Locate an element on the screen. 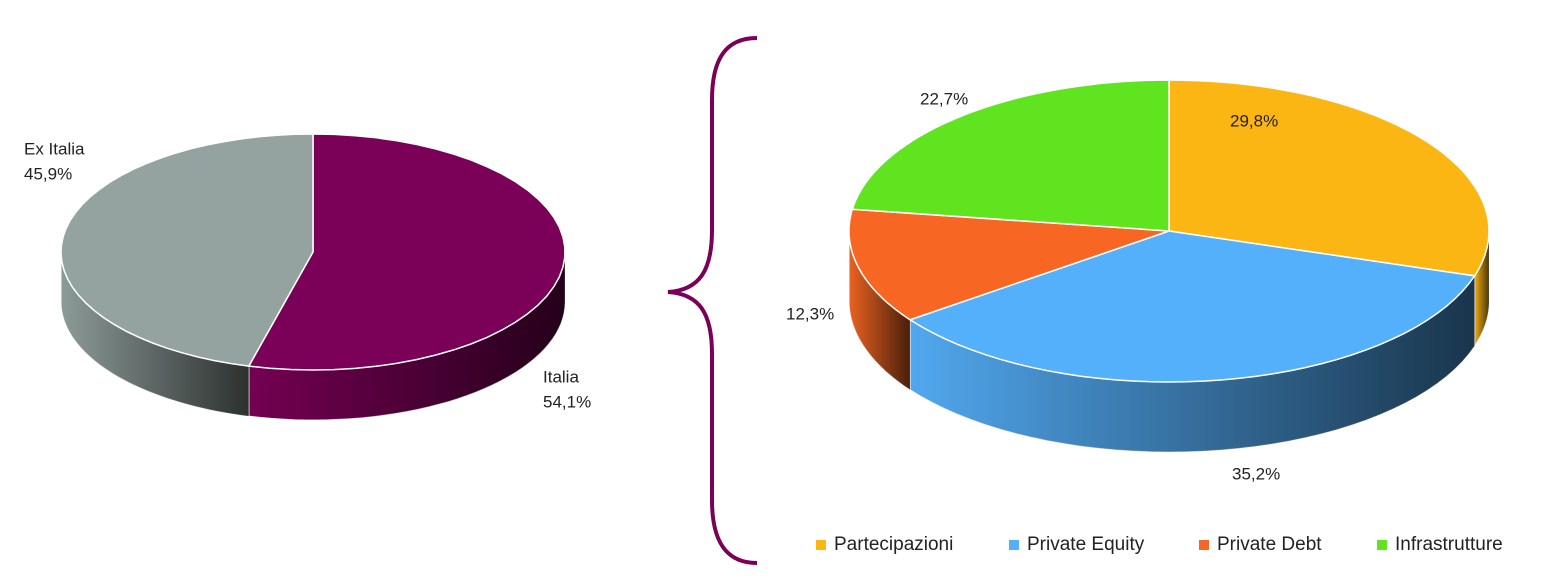 This screenshot has height=586, width=1553. brace is located at coordinates (712, 300).